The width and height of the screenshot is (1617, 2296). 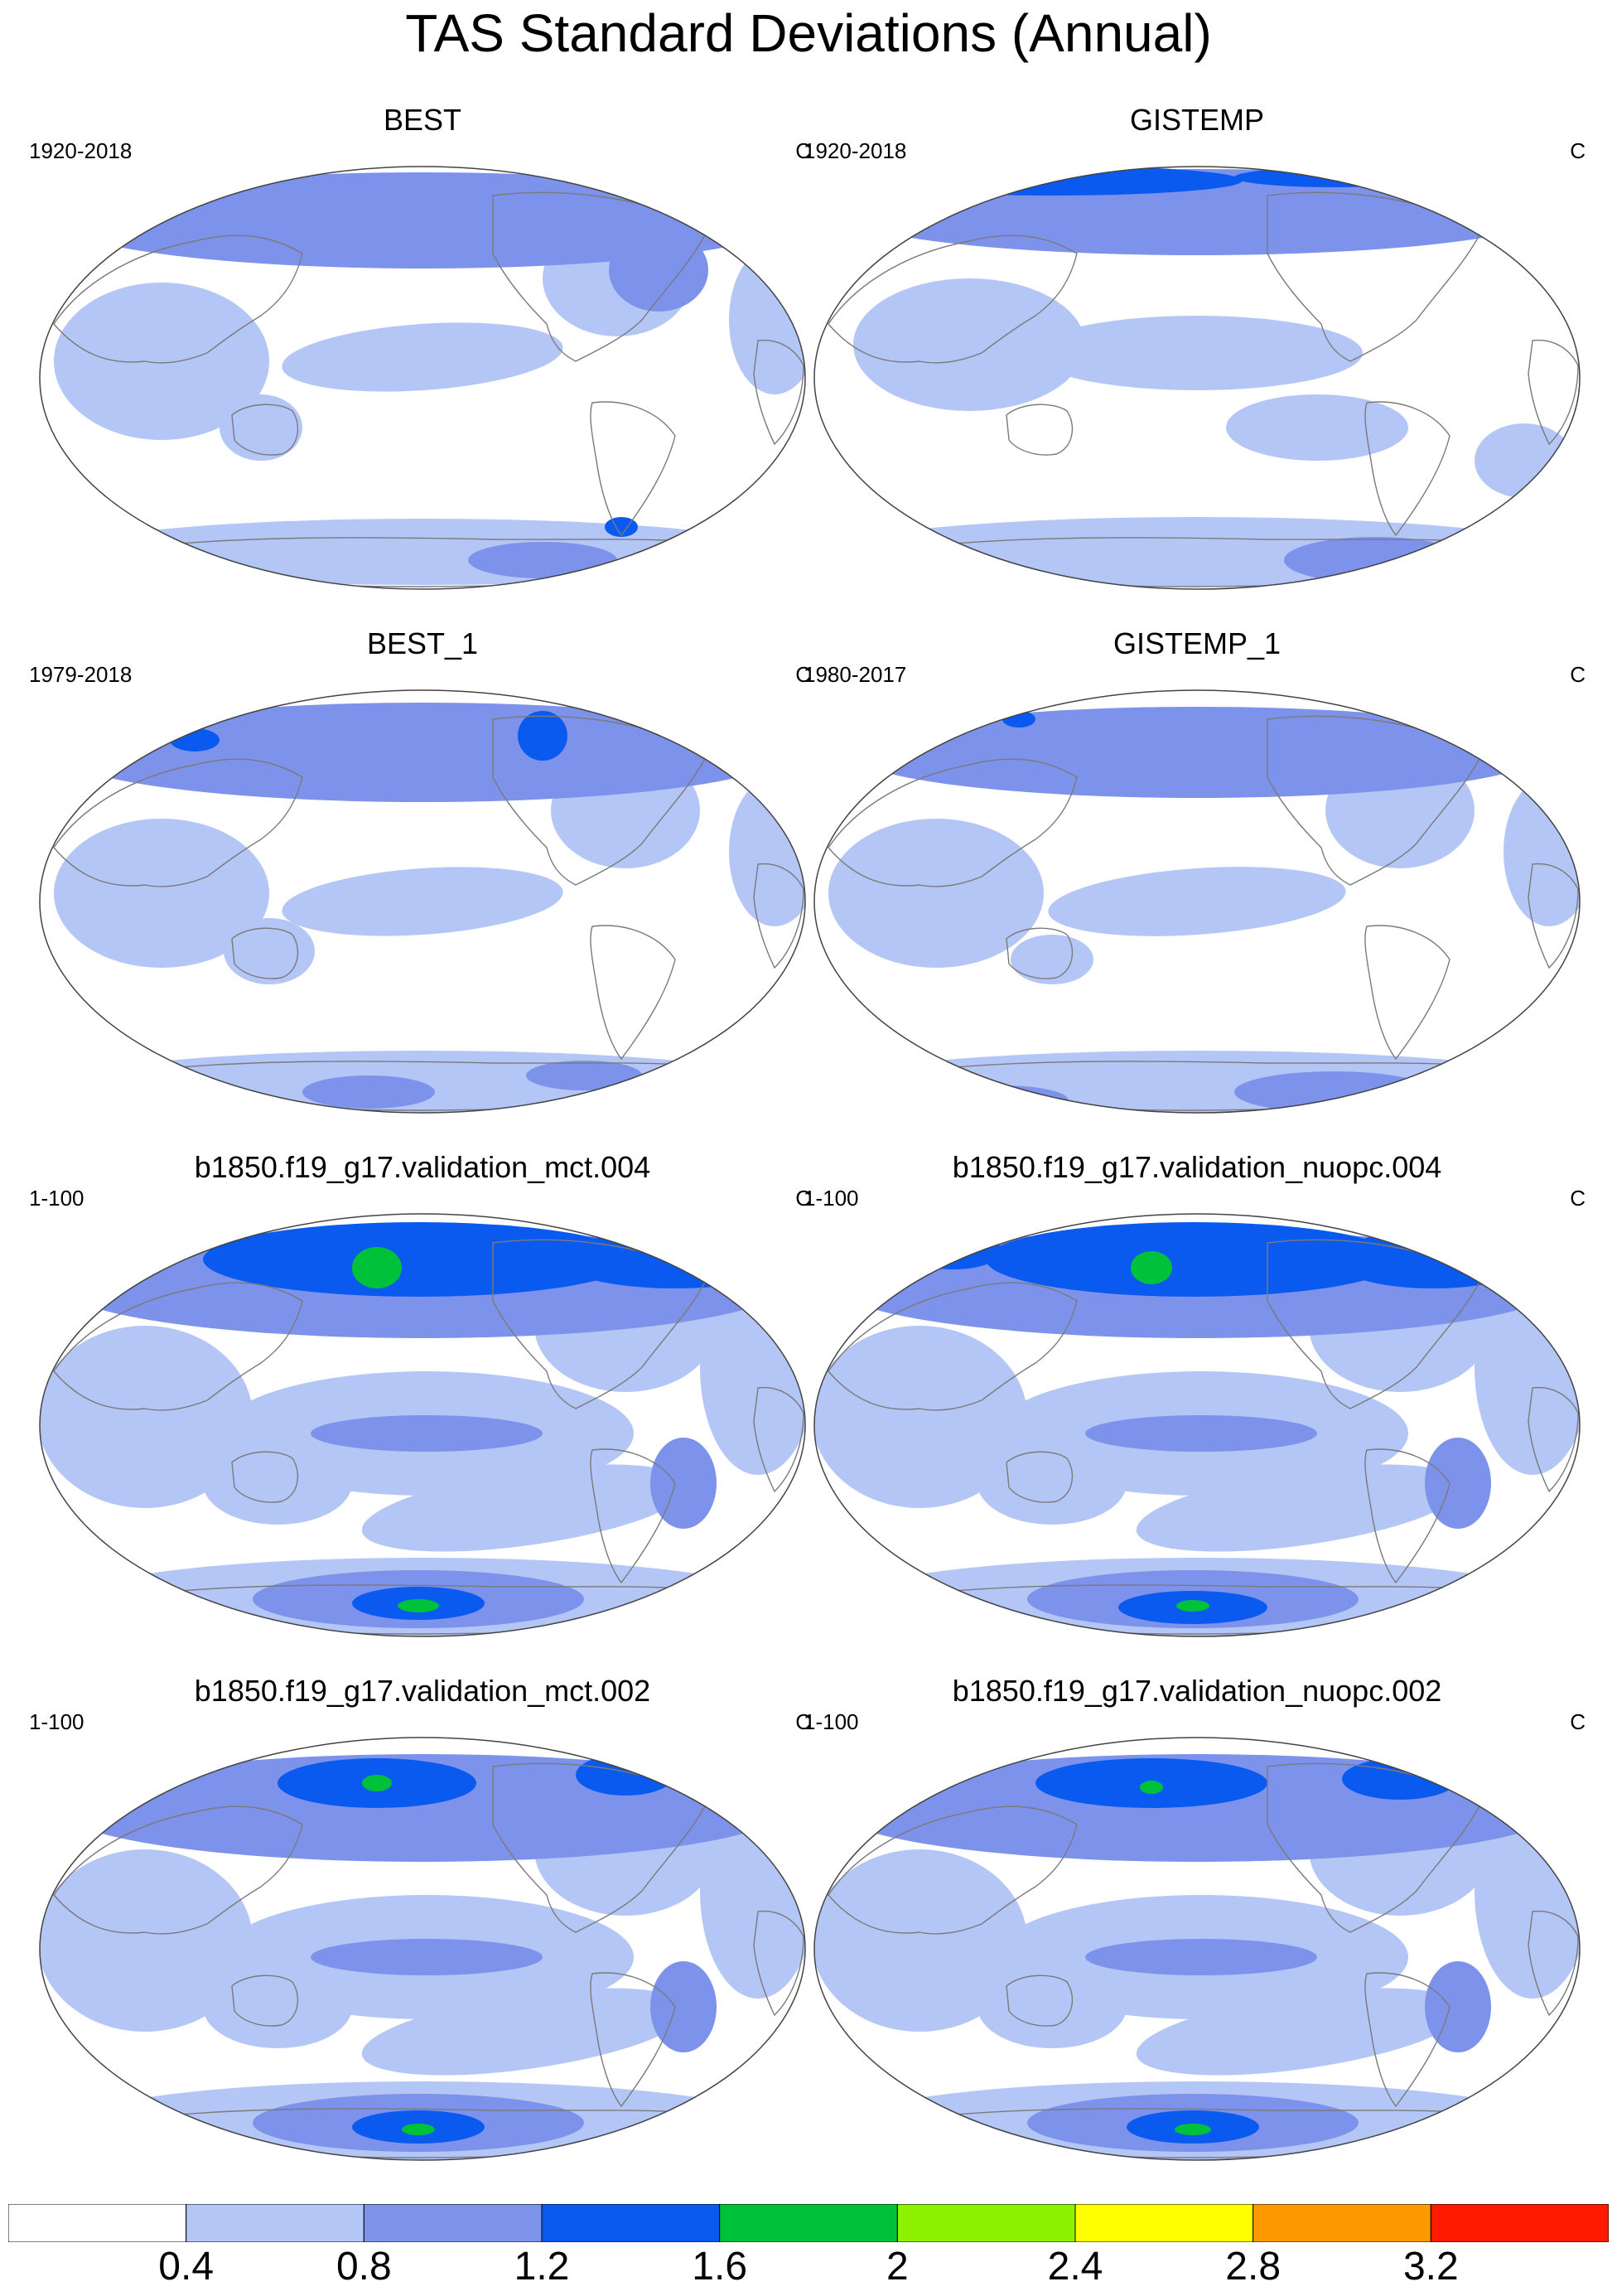 I want to click on main-title: TAS Standard Deviations (Annual), so click(x=808, y=33).